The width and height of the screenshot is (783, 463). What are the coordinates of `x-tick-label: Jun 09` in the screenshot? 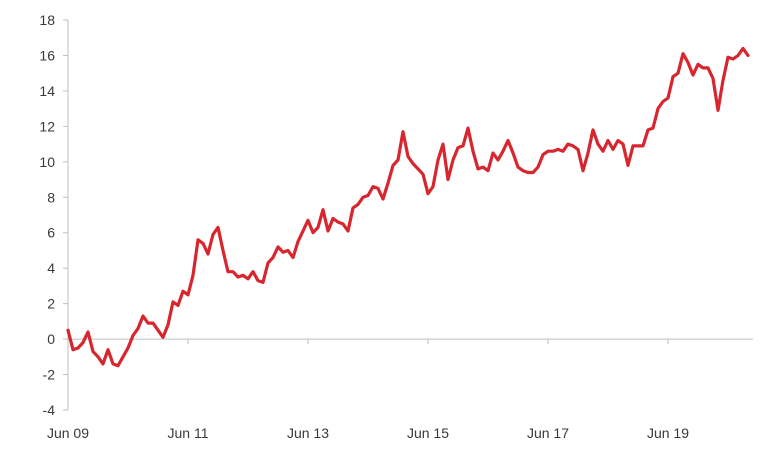 It's located at (68, 433).